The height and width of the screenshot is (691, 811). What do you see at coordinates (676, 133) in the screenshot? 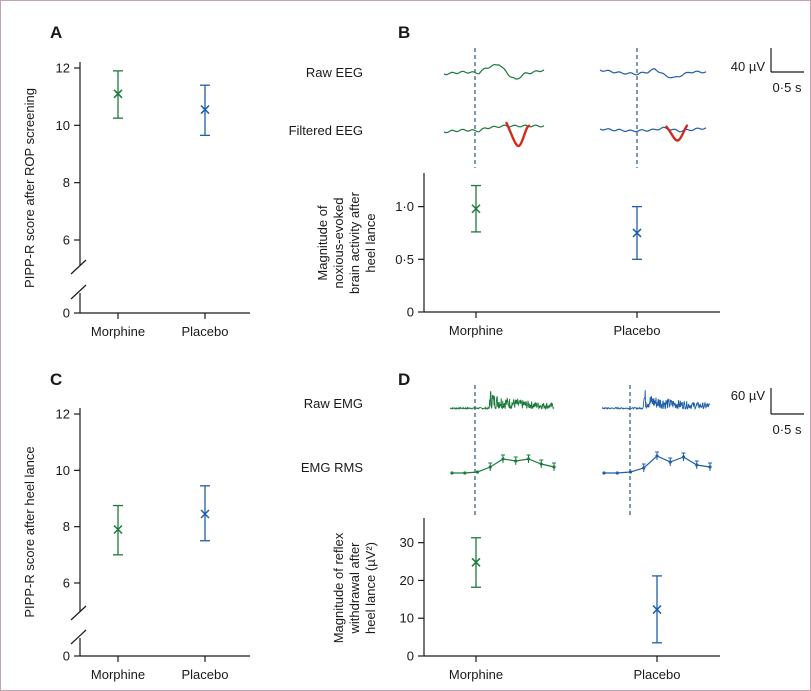
I see `panel-b-filtered-highlight-placebo` at bounding box center [676, 133].